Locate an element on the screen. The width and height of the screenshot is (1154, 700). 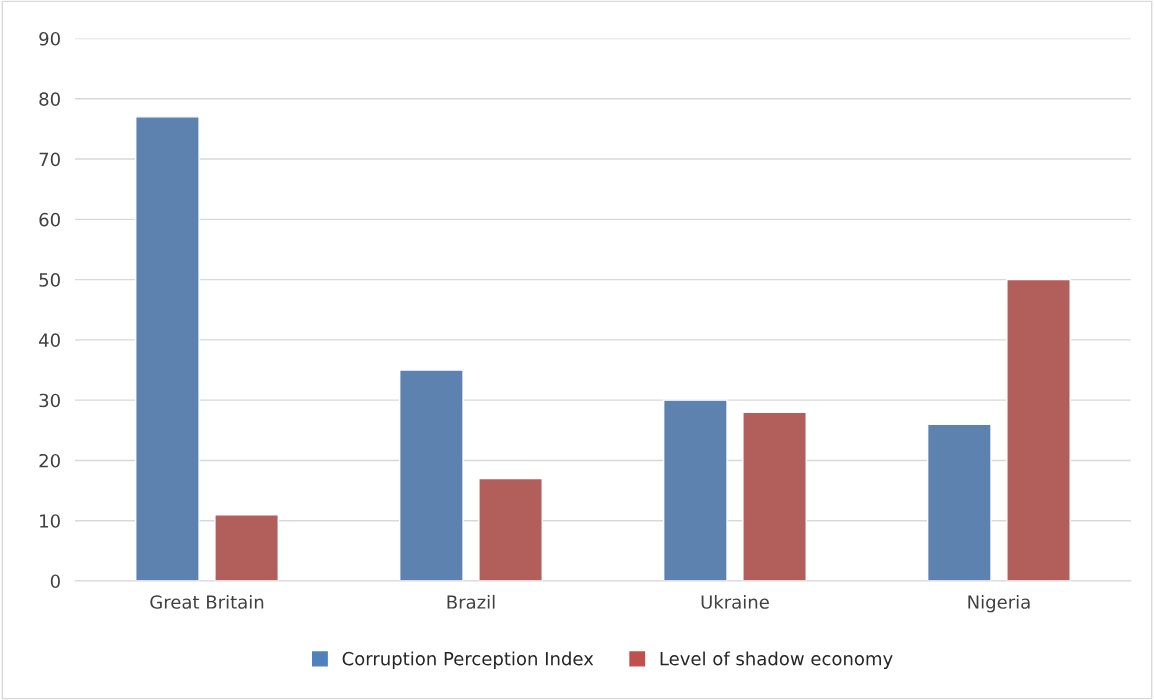
x-tick-label: Nigeria is located at coordinates (999, 603).